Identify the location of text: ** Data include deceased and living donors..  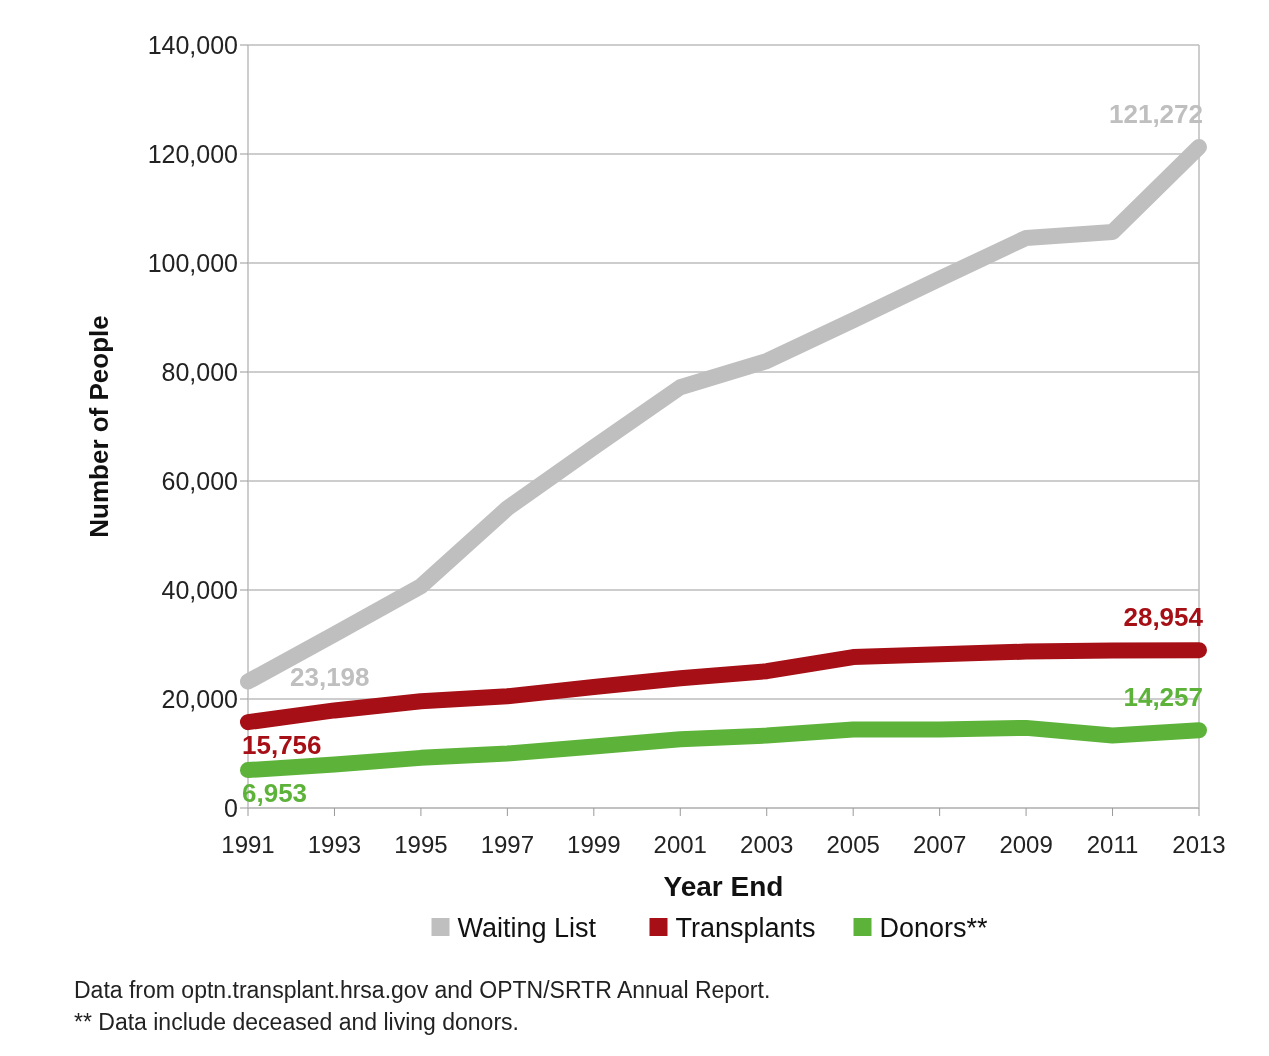
(296, 1022).